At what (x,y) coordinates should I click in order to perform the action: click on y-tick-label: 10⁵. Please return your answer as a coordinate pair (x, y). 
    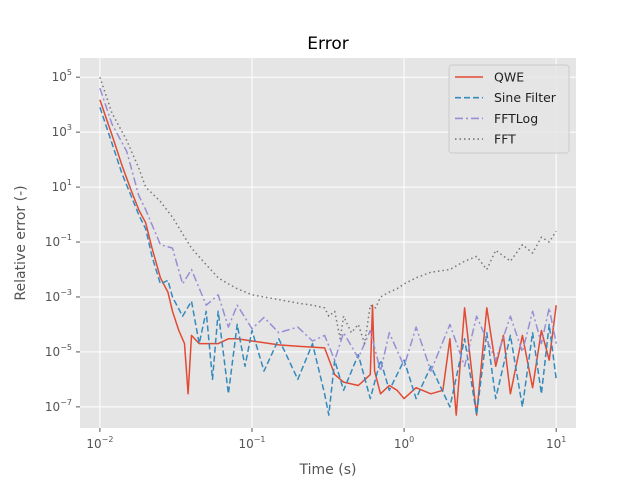
    Looking at the image, I should click on (62, 76).